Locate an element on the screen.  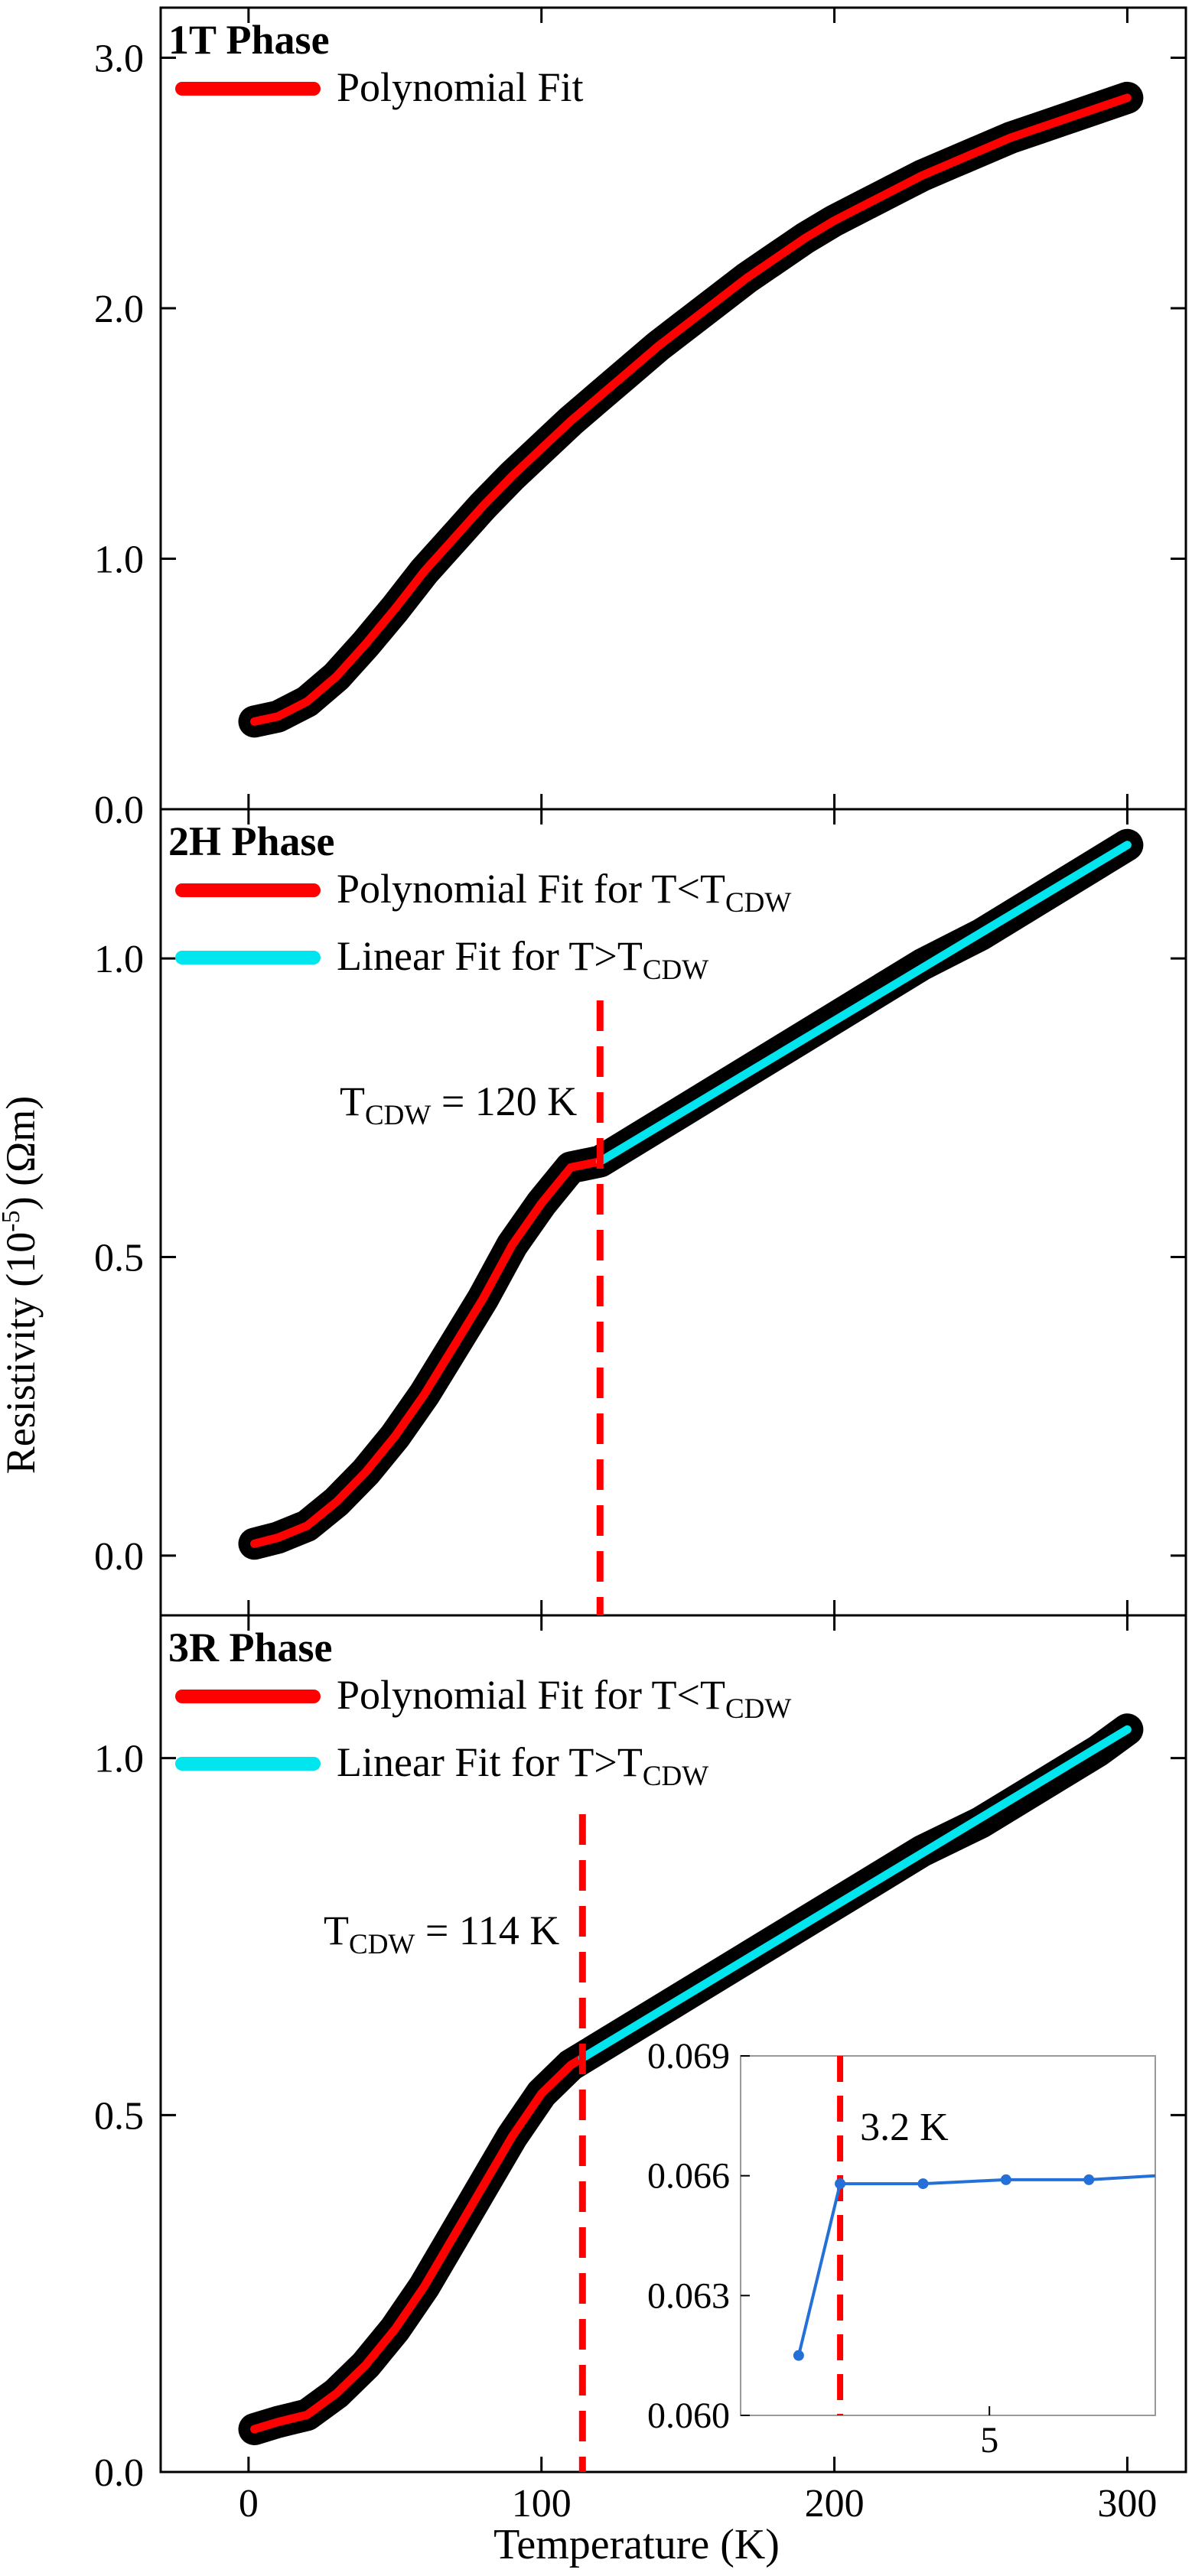
legend-label-main: Polynomial Fit is located at coordinates (460, 87).